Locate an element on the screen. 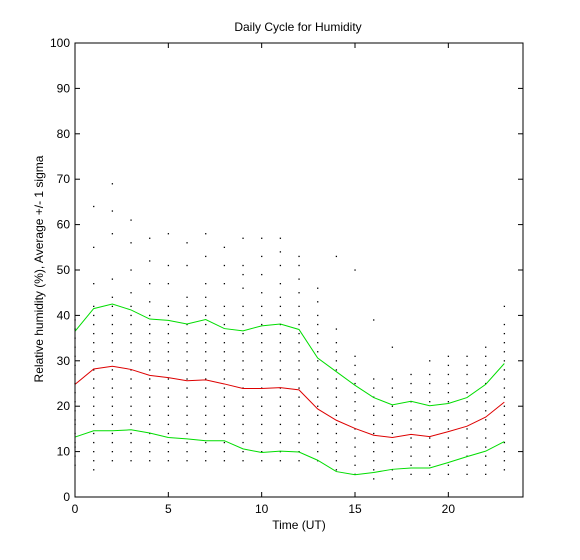 The width and height of the screenshot is (580, 560). x-tick-label: 15 is located at coordinates (355, 509).